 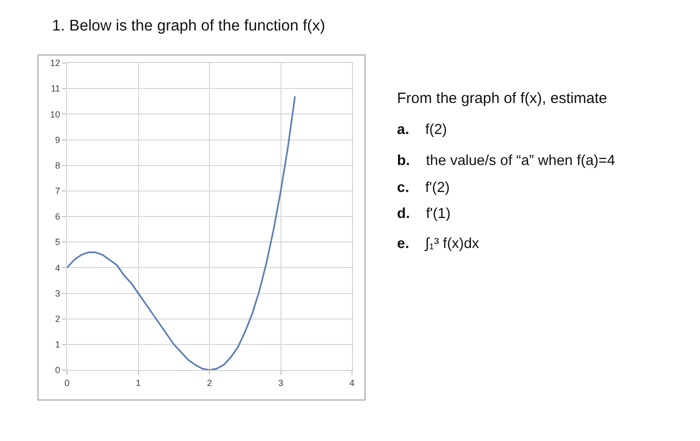 I want to click on x-tick-label: 3, so click(x=281, y=383).